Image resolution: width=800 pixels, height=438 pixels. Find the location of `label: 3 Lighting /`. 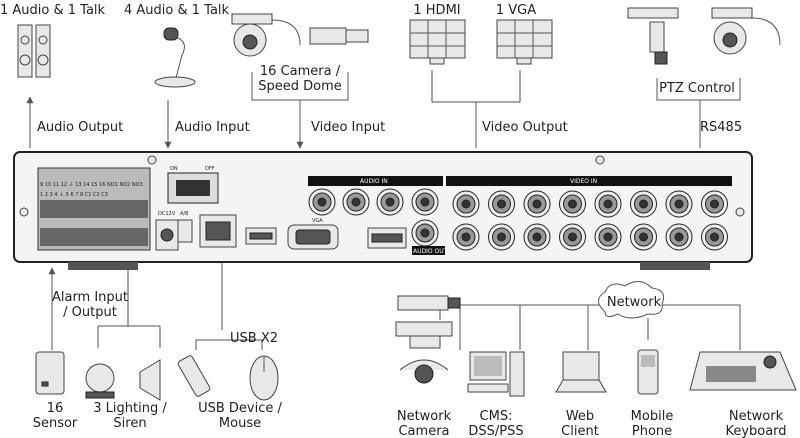

label: 3 Lighting / is located at coordinates (130, 408).